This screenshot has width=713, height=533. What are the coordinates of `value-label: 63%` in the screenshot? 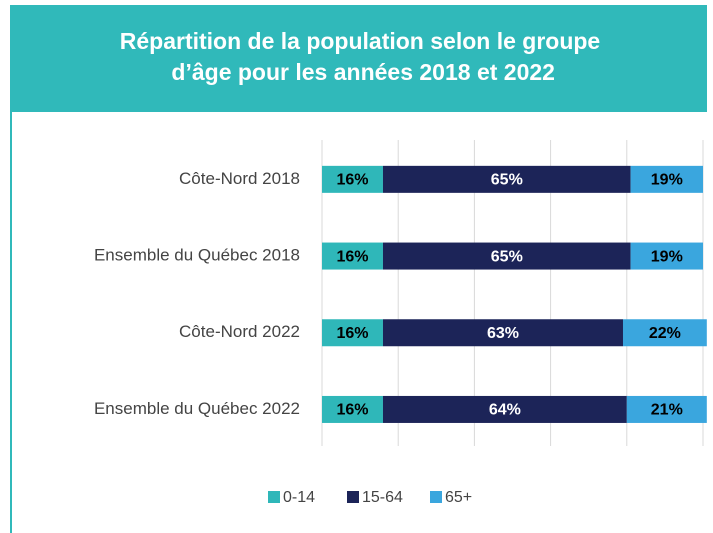 It's located at (503, 333).